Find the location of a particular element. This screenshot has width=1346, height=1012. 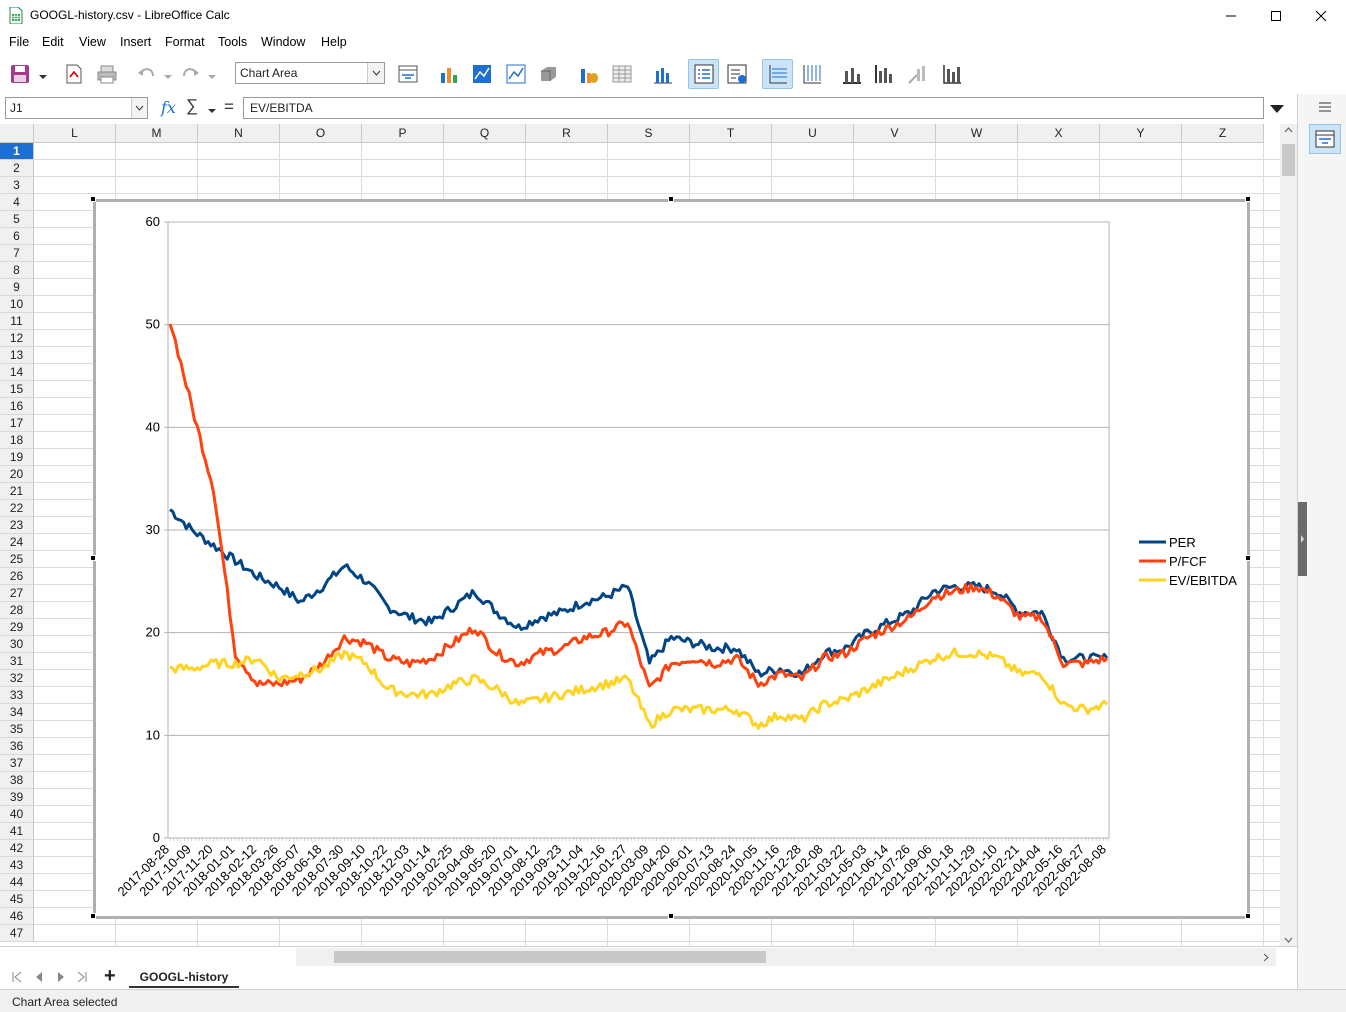

column-header: Z is located at coordinates (1223, 133).